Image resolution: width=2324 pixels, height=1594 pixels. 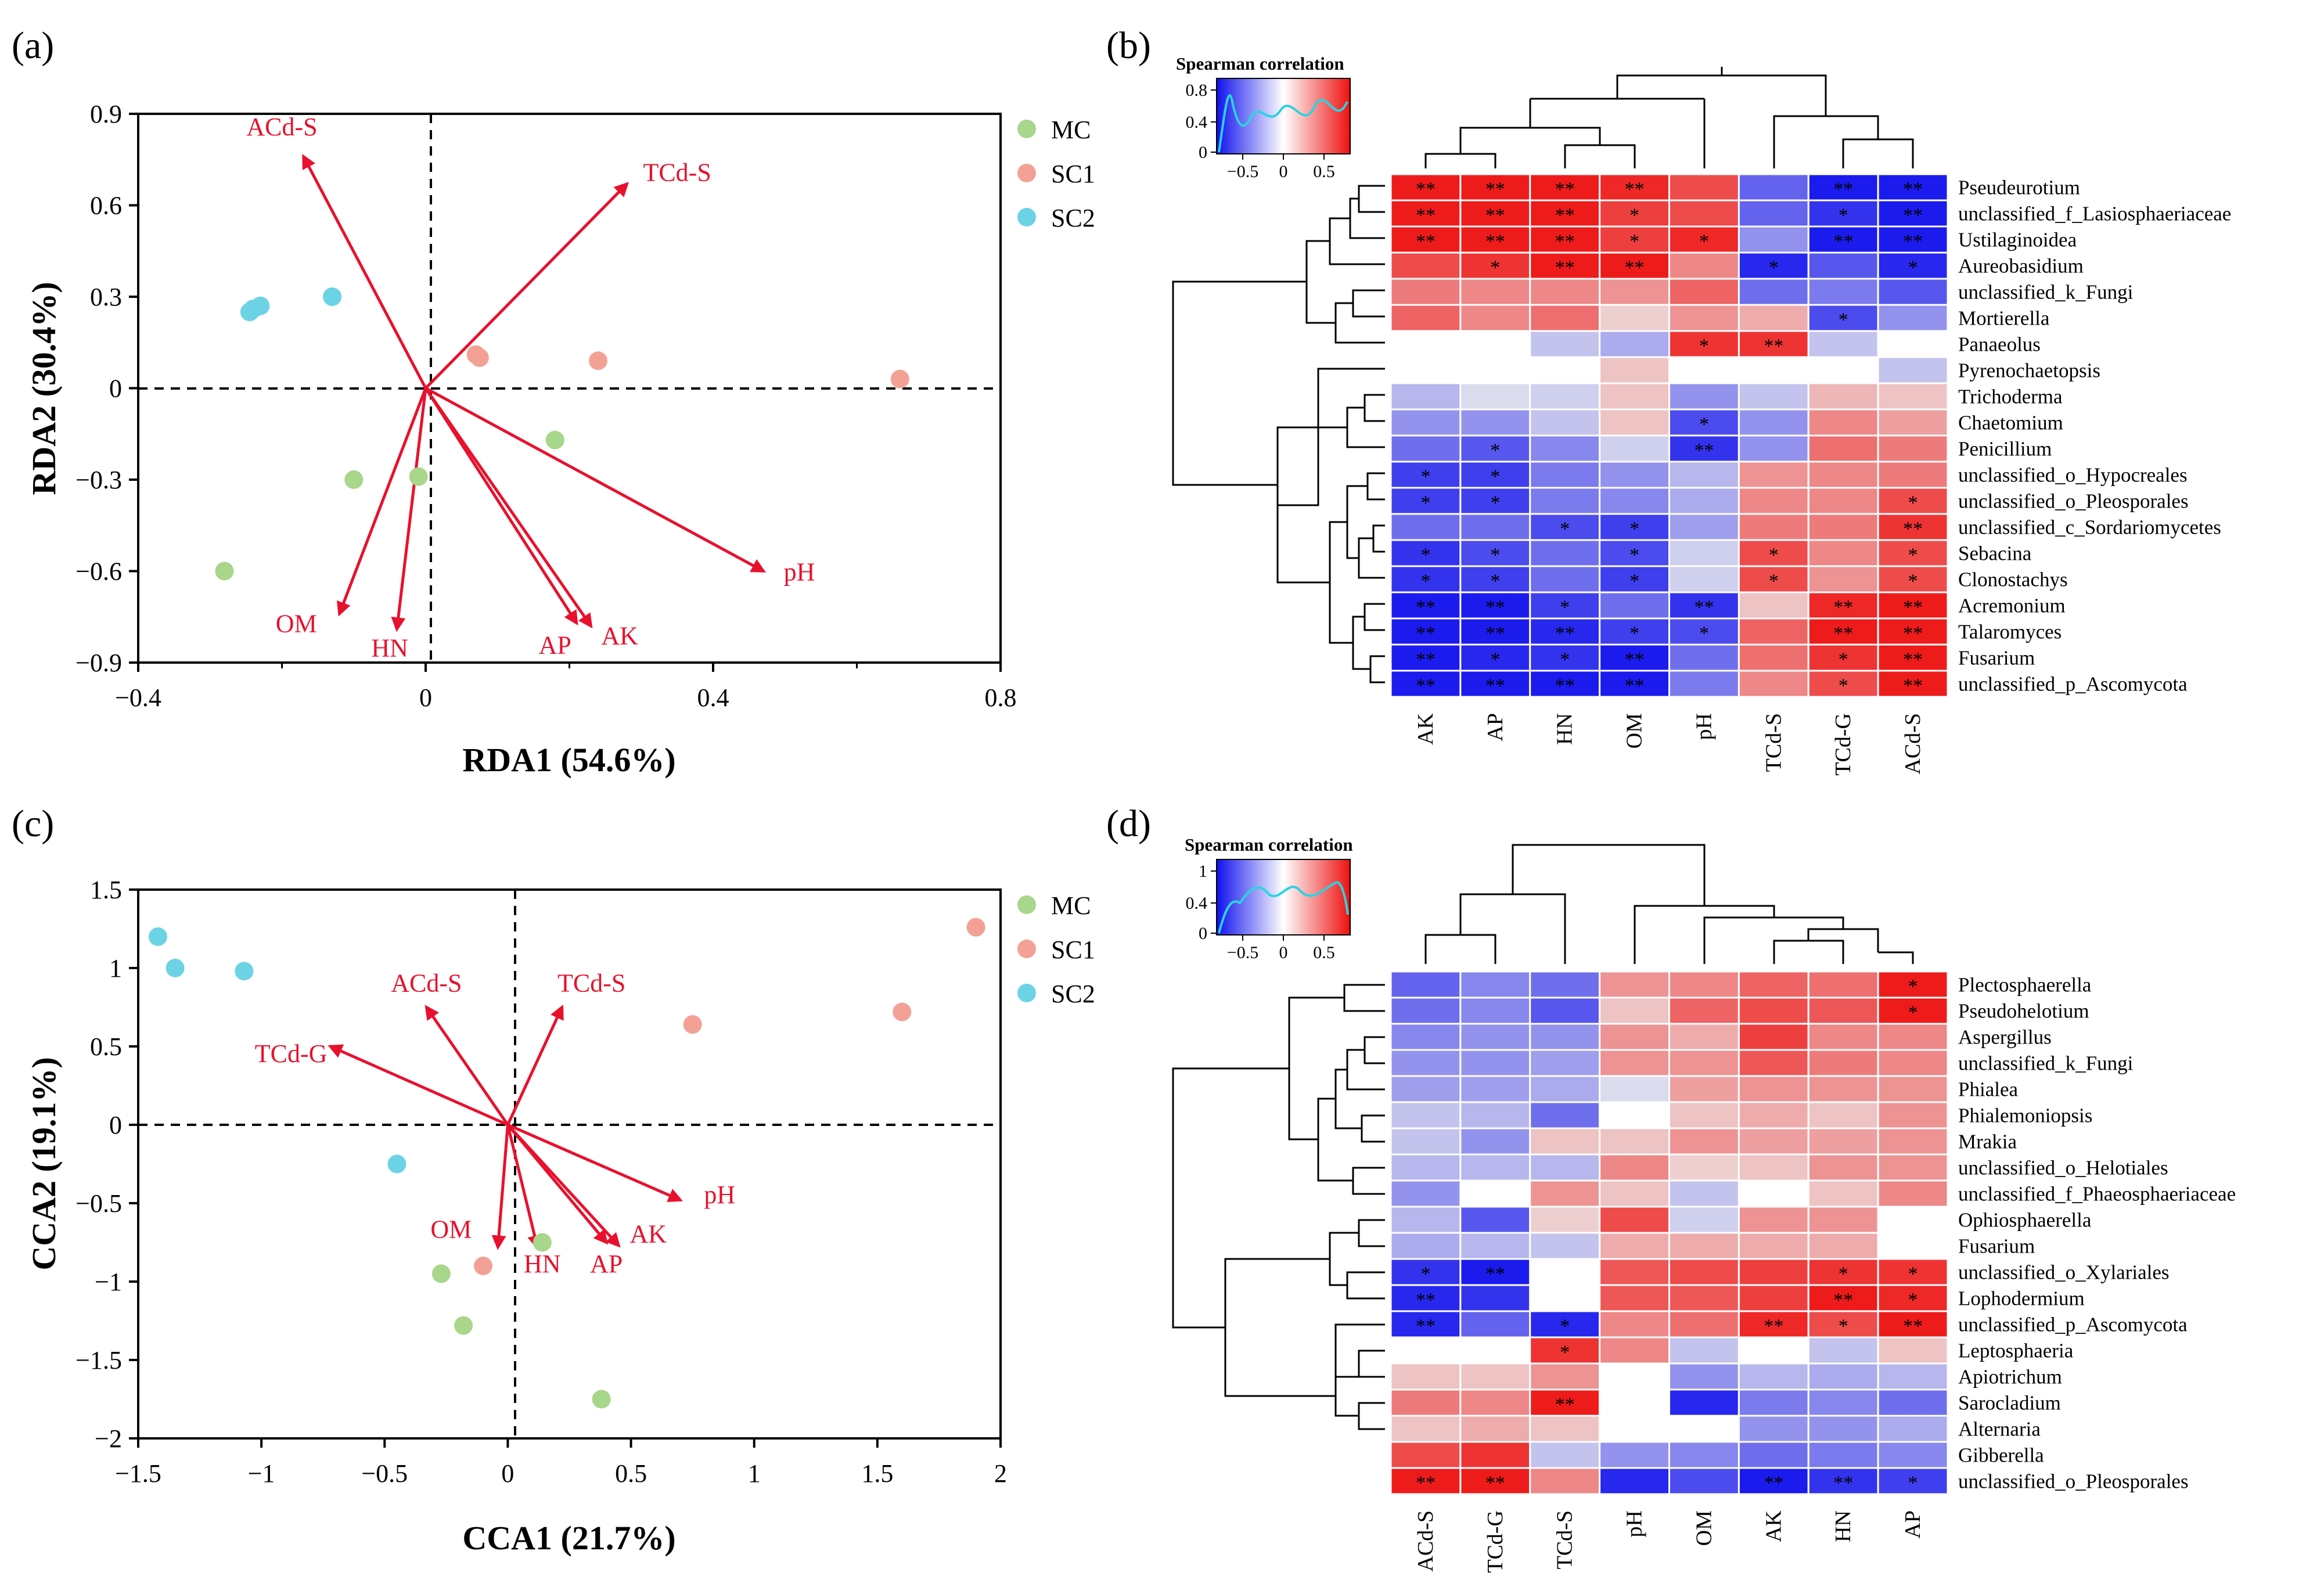 What do you see at coordinates (2089, 527) in the screenshot?
I see `row-label: unclassified_c_Sordariomycetes` at bounding box center [2089, 527].